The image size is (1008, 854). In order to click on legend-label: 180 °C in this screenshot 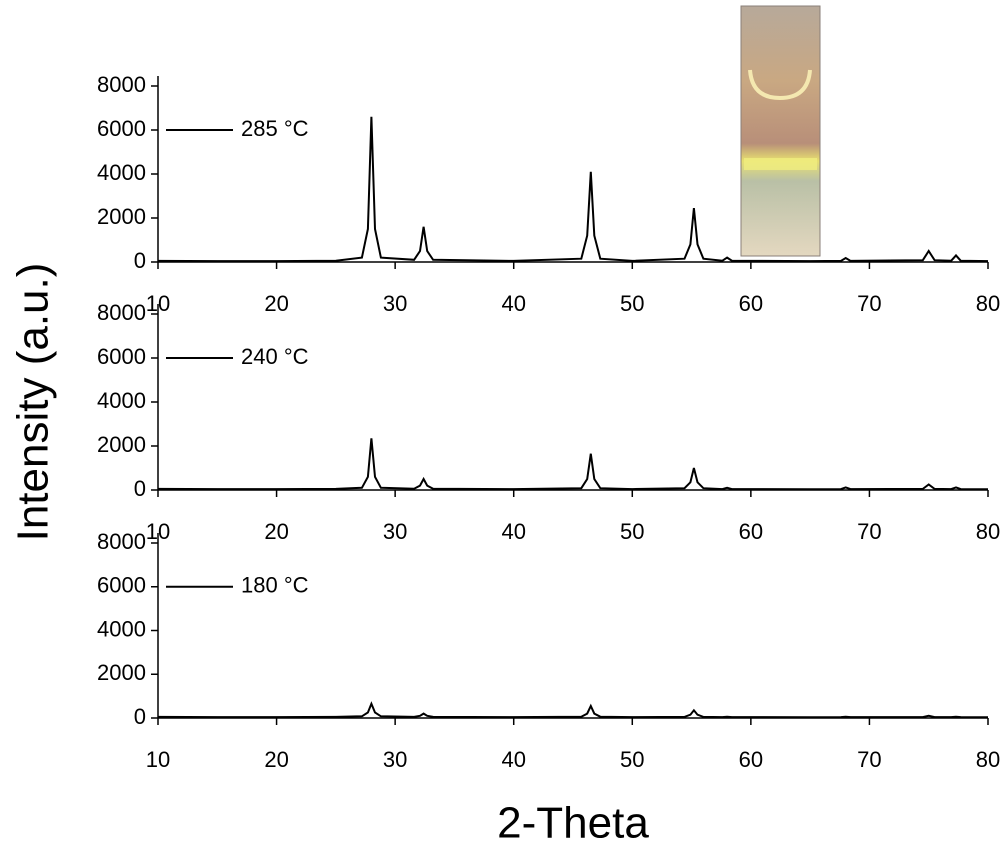, I will do `click(275, 585)`.